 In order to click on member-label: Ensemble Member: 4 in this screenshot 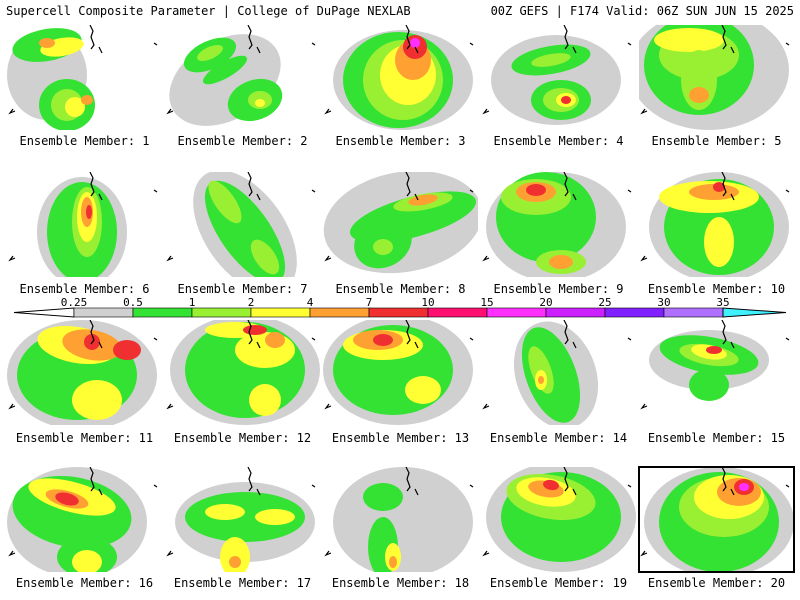, I will do `click(558, 141)`.